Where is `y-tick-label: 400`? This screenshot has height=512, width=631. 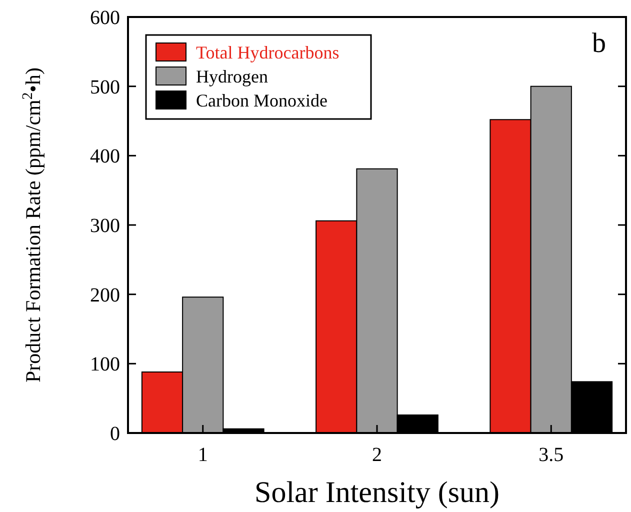
y-tick-label: 400 is located at coordinates (105, 157).